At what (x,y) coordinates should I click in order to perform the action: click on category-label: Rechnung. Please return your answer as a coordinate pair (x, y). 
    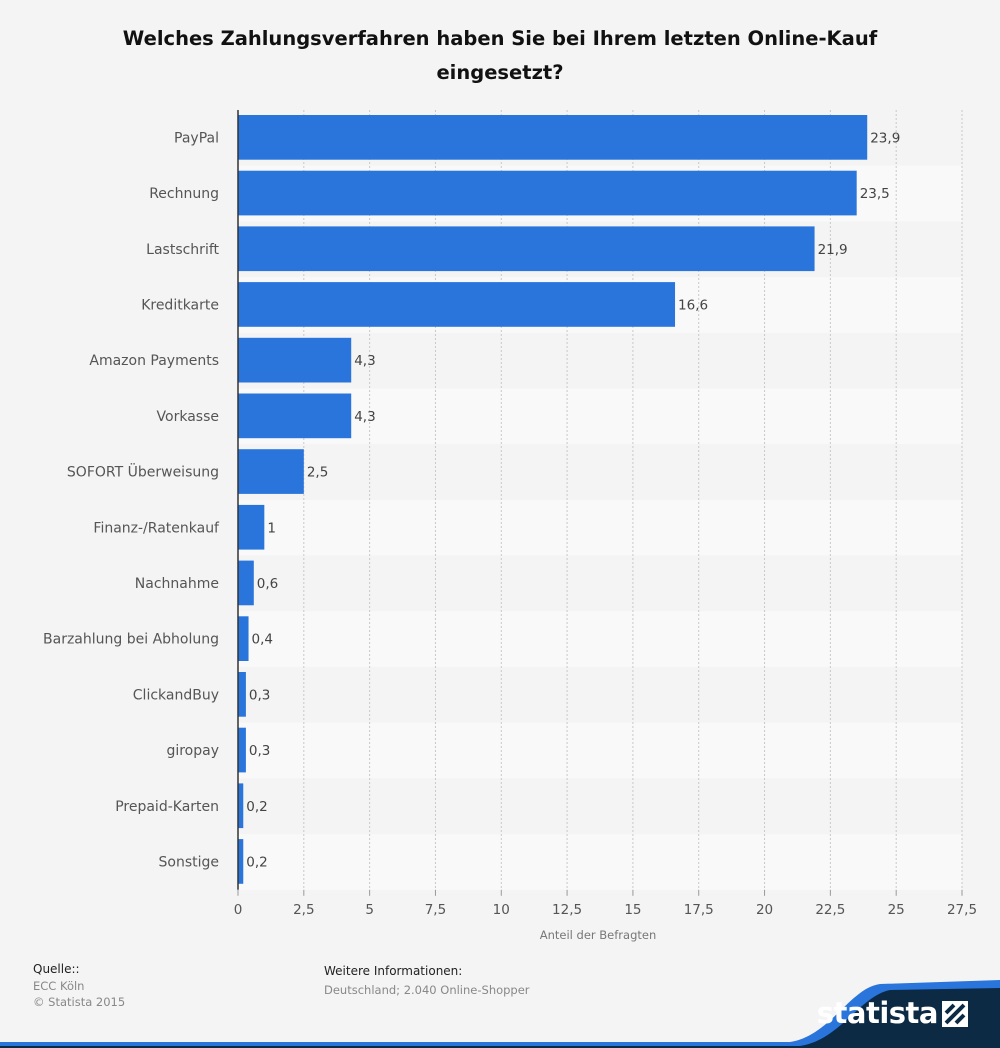
    Looking at the image, I should click on (184, 194).